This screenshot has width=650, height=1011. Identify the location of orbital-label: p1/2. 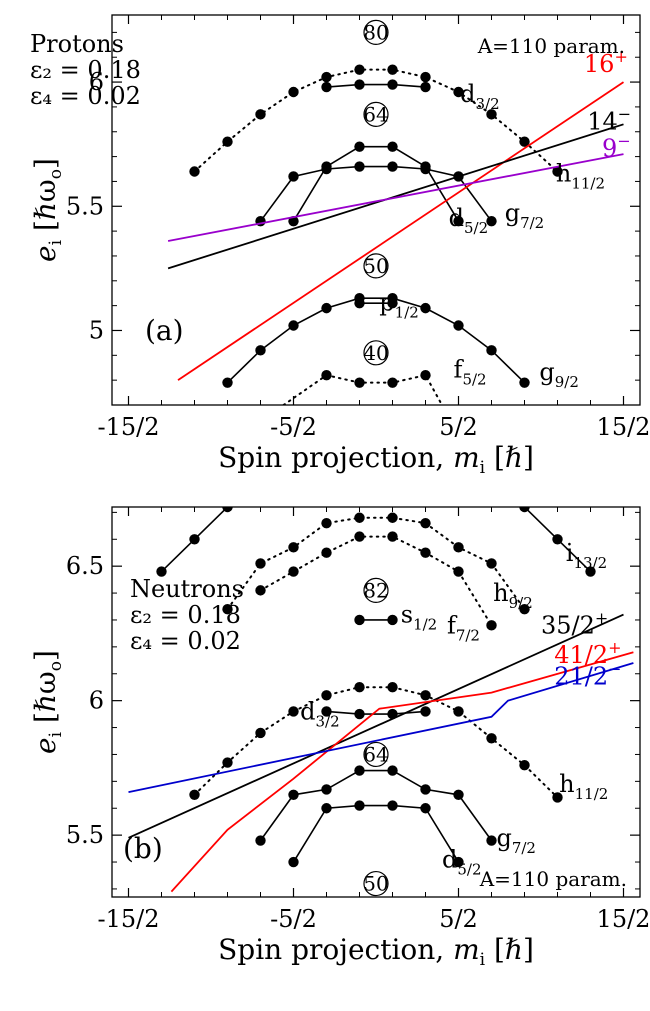
(399, 305).